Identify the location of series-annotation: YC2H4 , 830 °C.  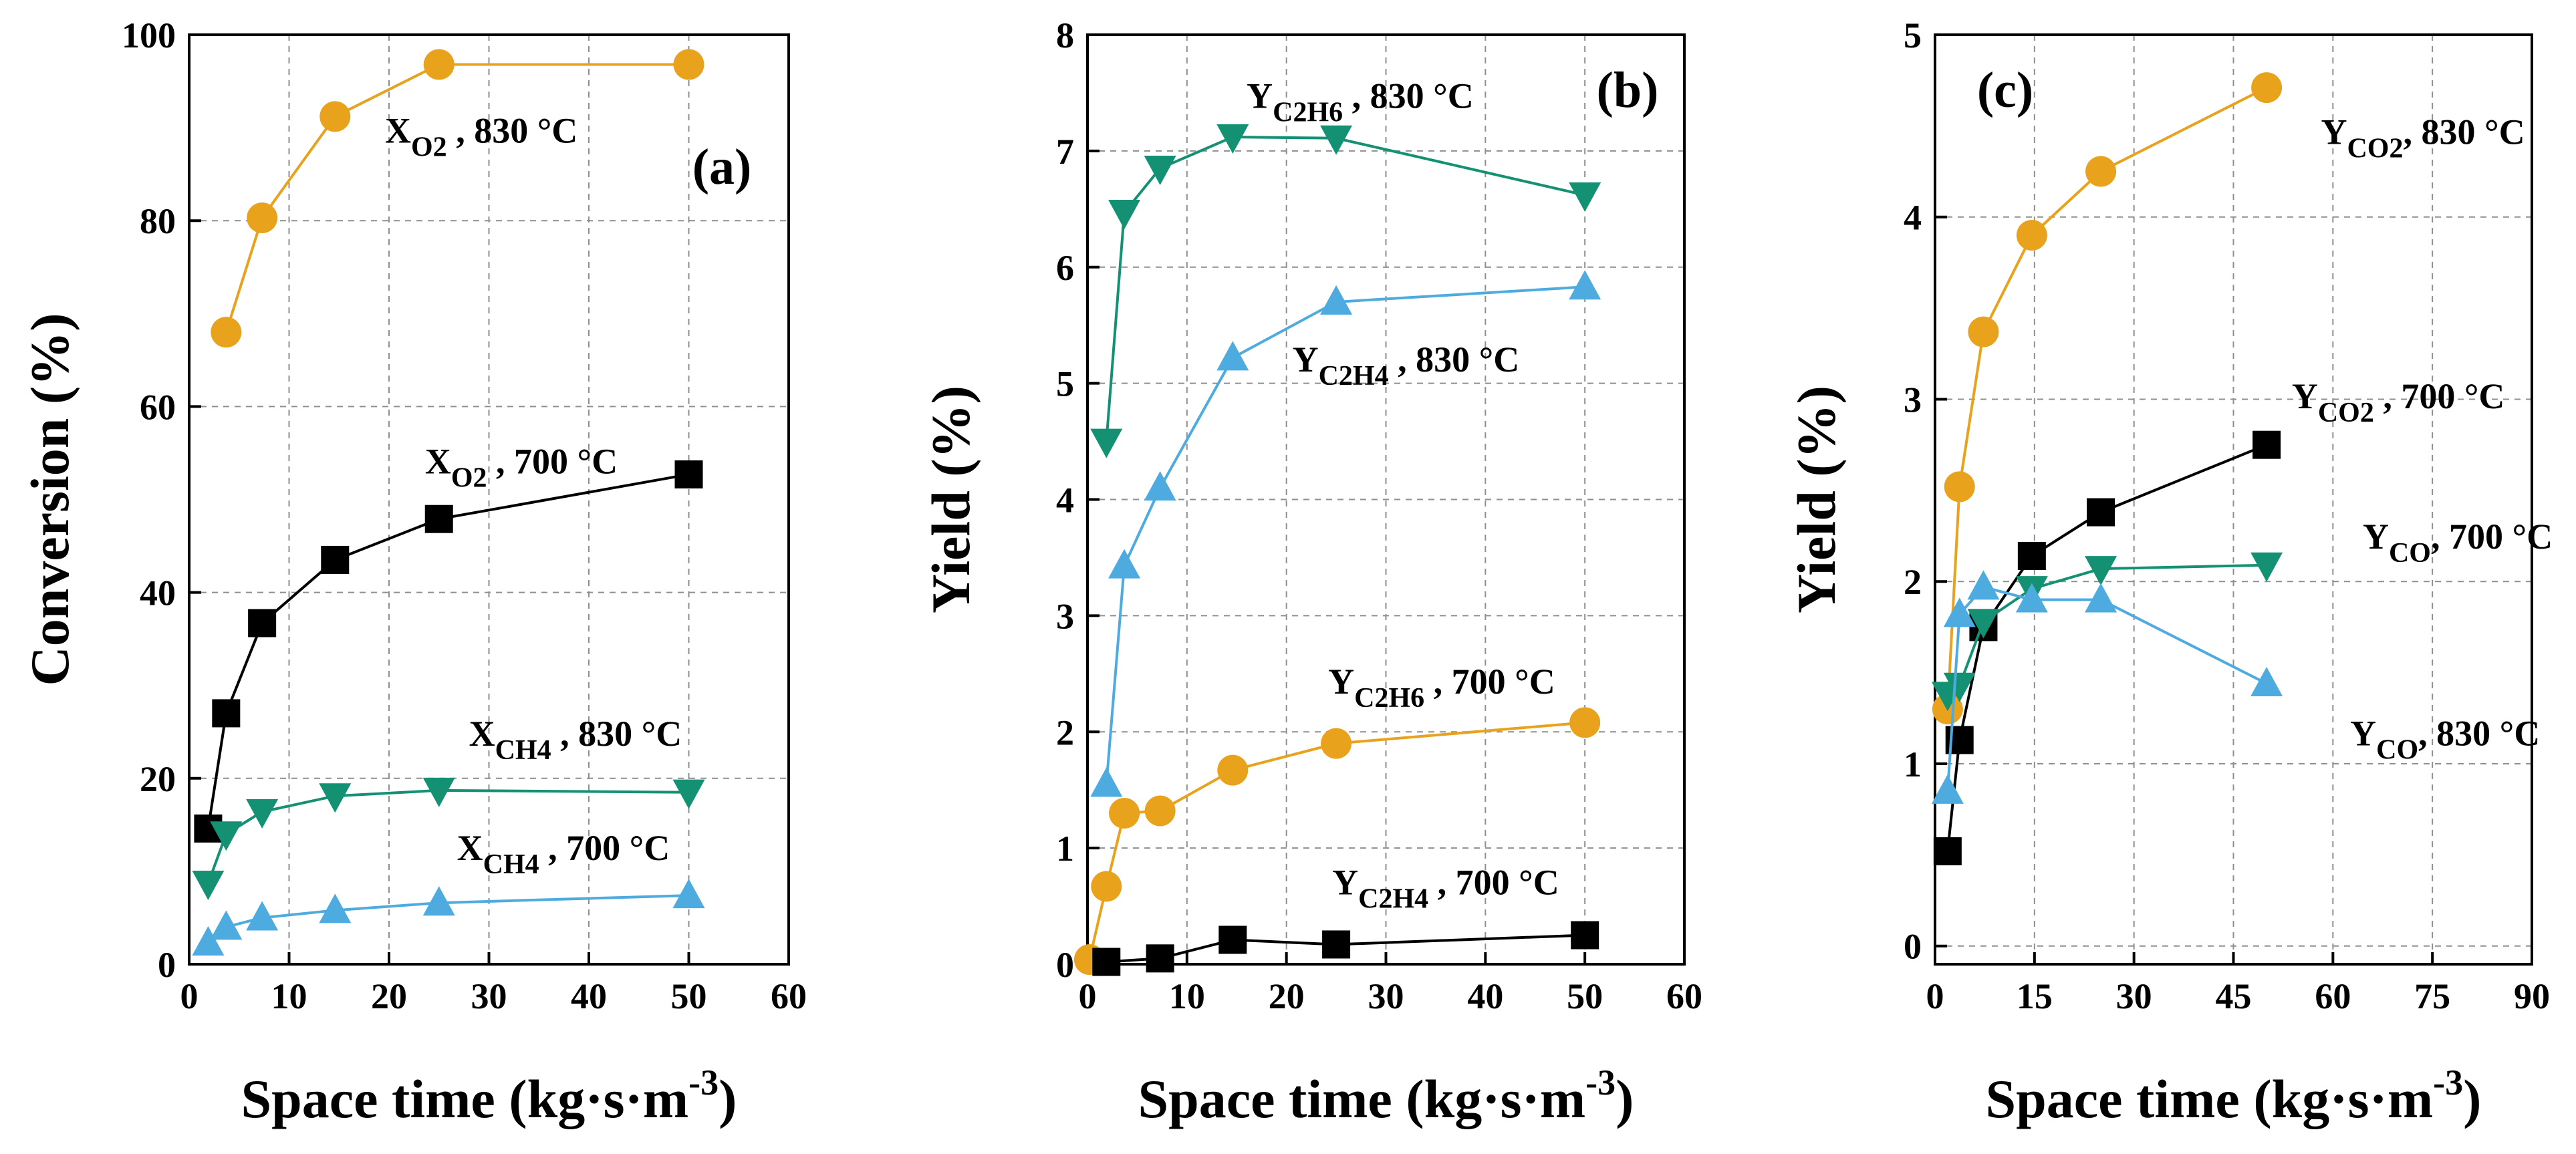
(1406, 365).